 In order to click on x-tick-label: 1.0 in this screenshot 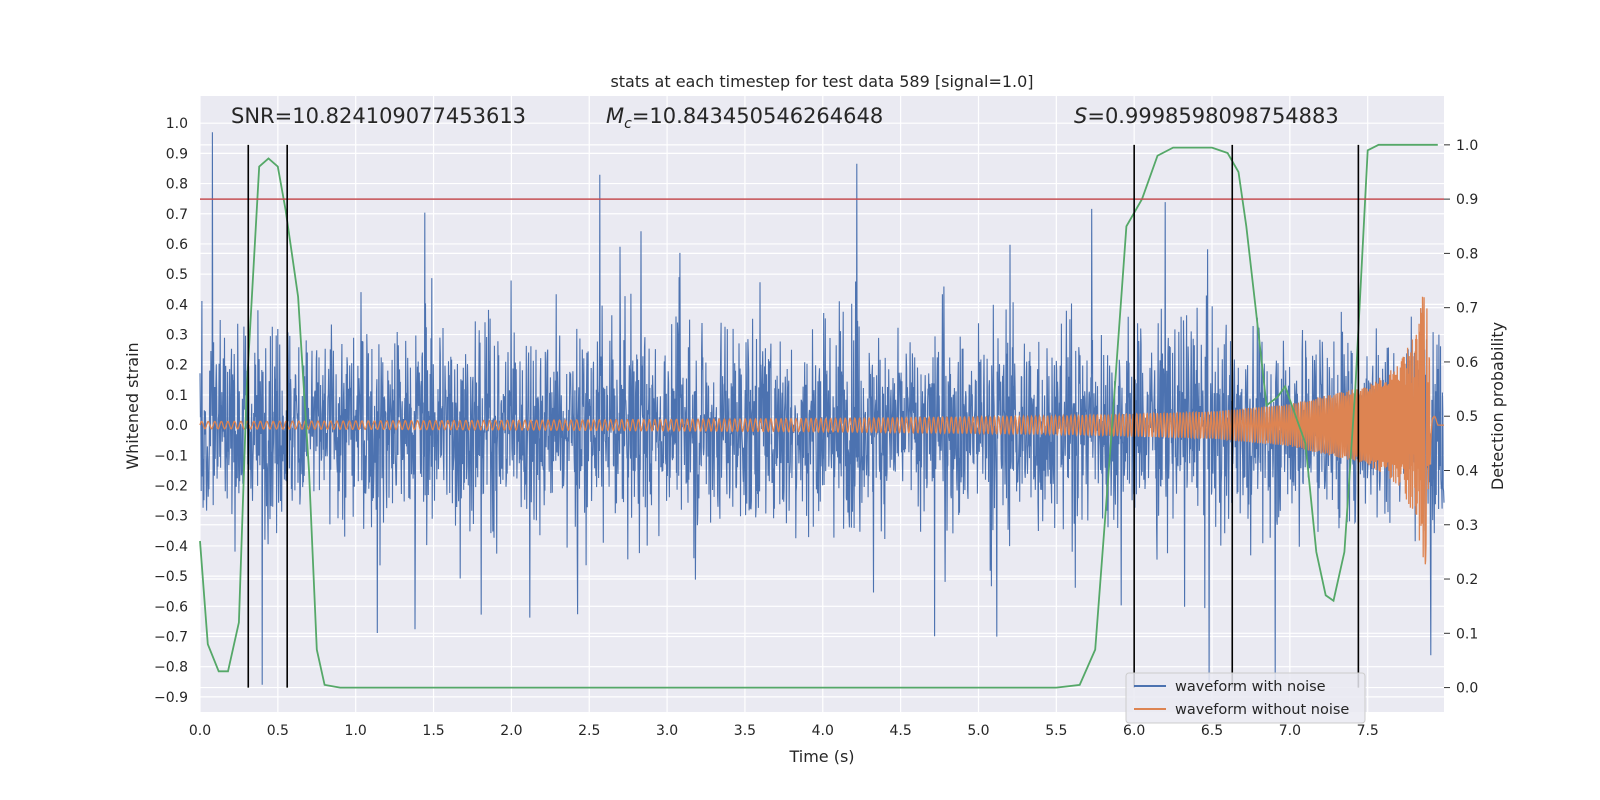, I will do `click(356, 731)`.